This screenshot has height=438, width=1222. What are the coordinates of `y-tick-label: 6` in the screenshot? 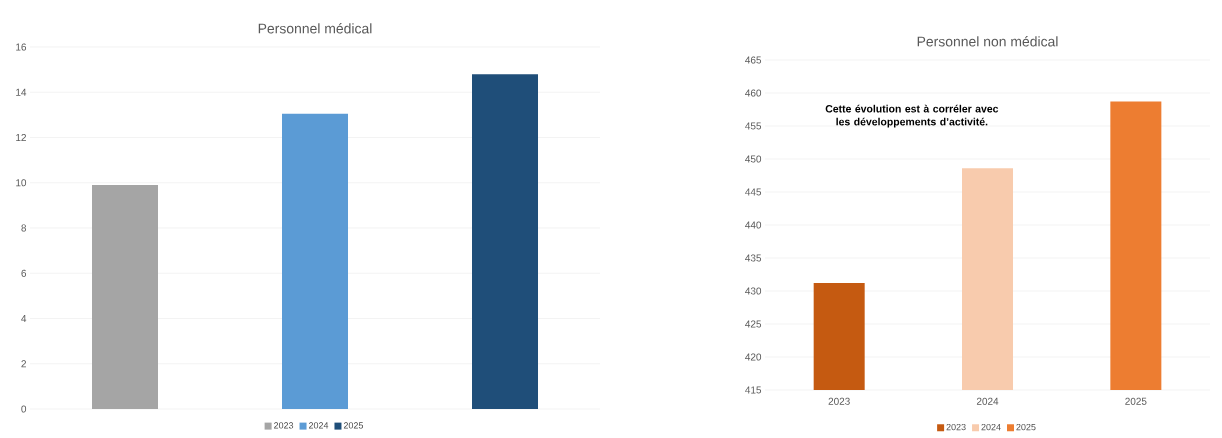 It's located at (24, 273).